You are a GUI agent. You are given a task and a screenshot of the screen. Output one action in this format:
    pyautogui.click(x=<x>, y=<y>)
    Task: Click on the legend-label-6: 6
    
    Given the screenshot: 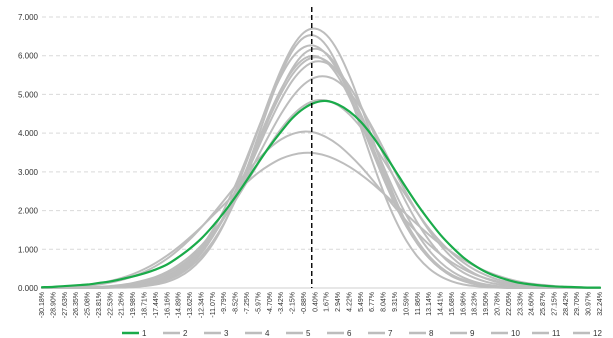 What is the action you would take?
    pyautogui.click(x=349, y=333)
    